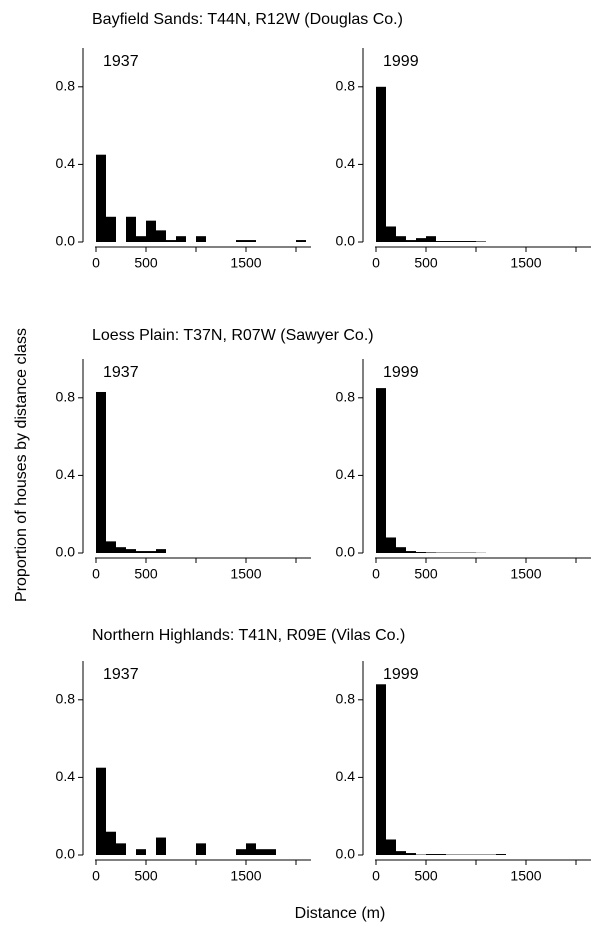 This screenshot has height=929, width=613. Describe the element at coordinates (247, 19) in the screenshot. I see `row-title: Bayfield Sands: T44N, R12W (Douglas Co.)` at that location.